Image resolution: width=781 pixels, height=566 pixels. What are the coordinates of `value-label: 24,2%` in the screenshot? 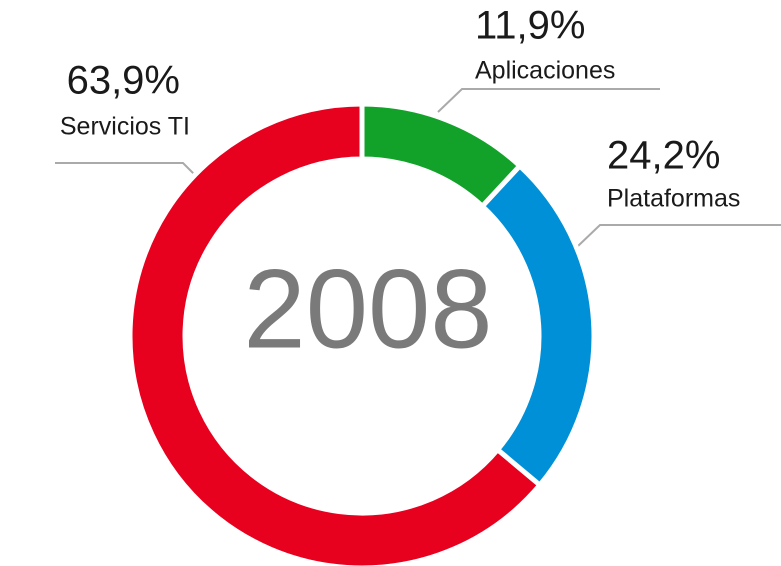 It's located at (663, 156).